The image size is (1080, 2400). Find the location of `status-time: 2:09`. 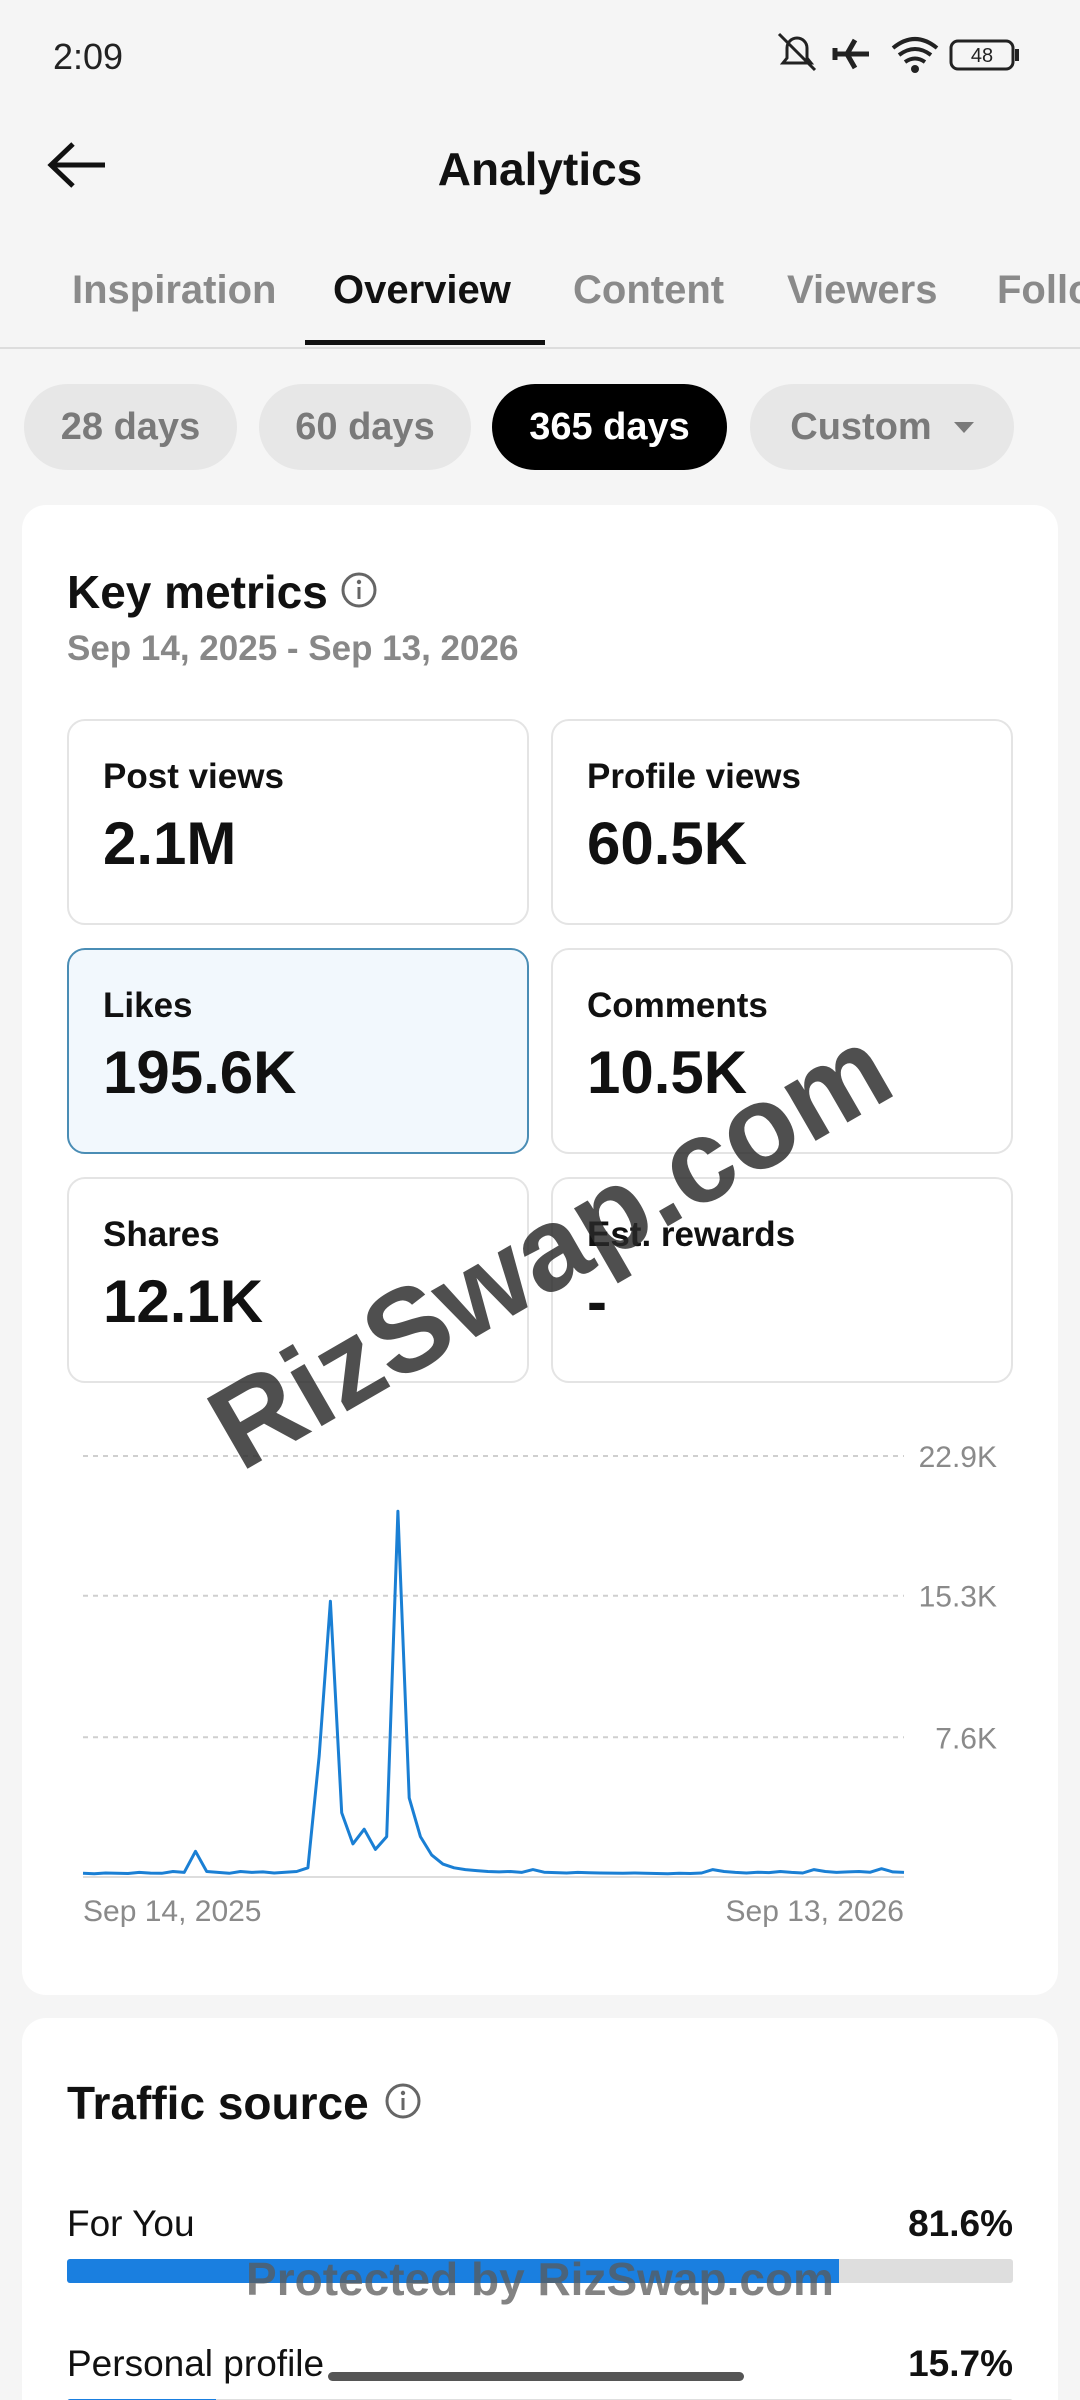

status-time: 2:09 is located at coordinates (88, 56).